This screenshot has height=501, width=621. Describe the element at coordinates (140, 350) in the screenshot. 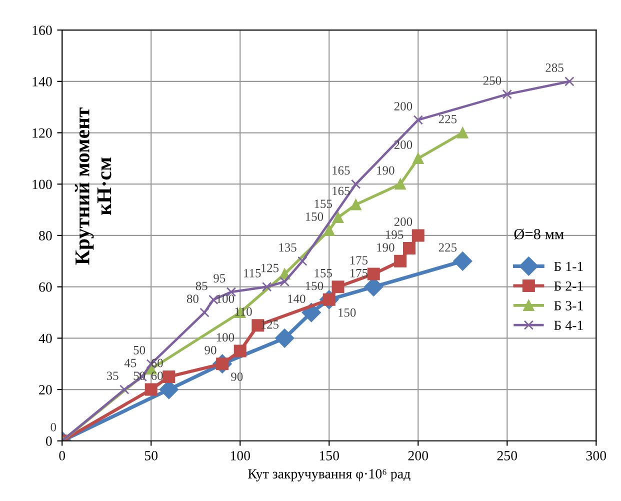

I see `annotation: 50` at that location.